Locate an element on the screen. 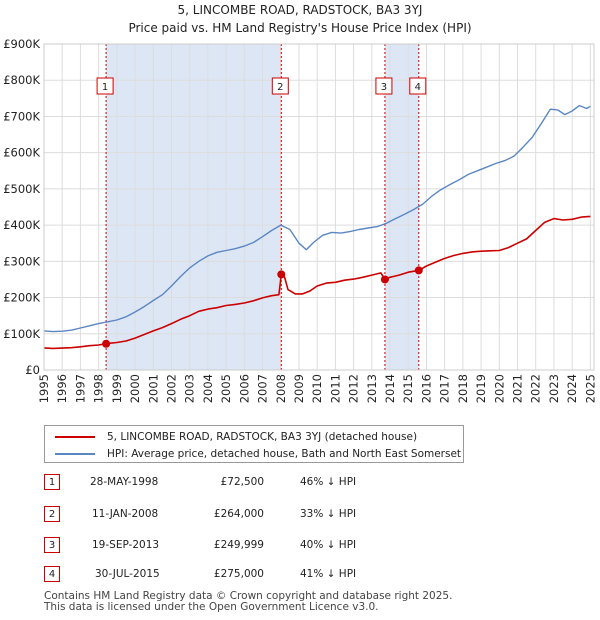  x-tick-label: 2009 is located at coordinates (299, 388).